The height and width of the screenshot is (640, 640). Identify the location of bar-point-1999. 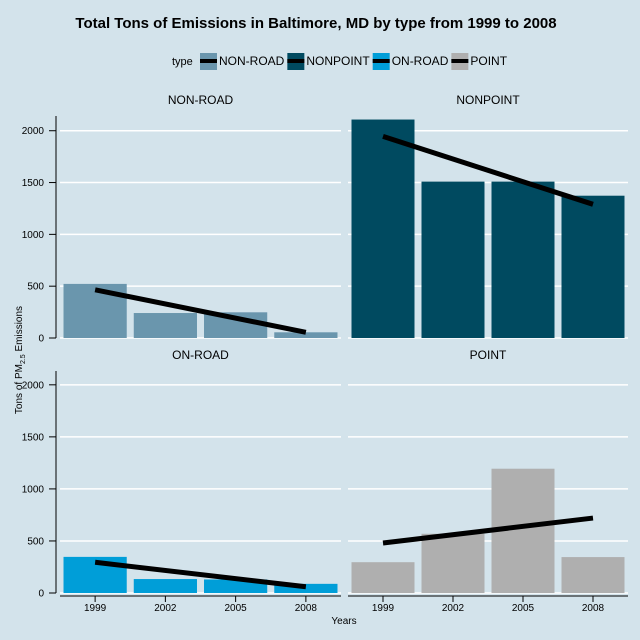
(383, 577).